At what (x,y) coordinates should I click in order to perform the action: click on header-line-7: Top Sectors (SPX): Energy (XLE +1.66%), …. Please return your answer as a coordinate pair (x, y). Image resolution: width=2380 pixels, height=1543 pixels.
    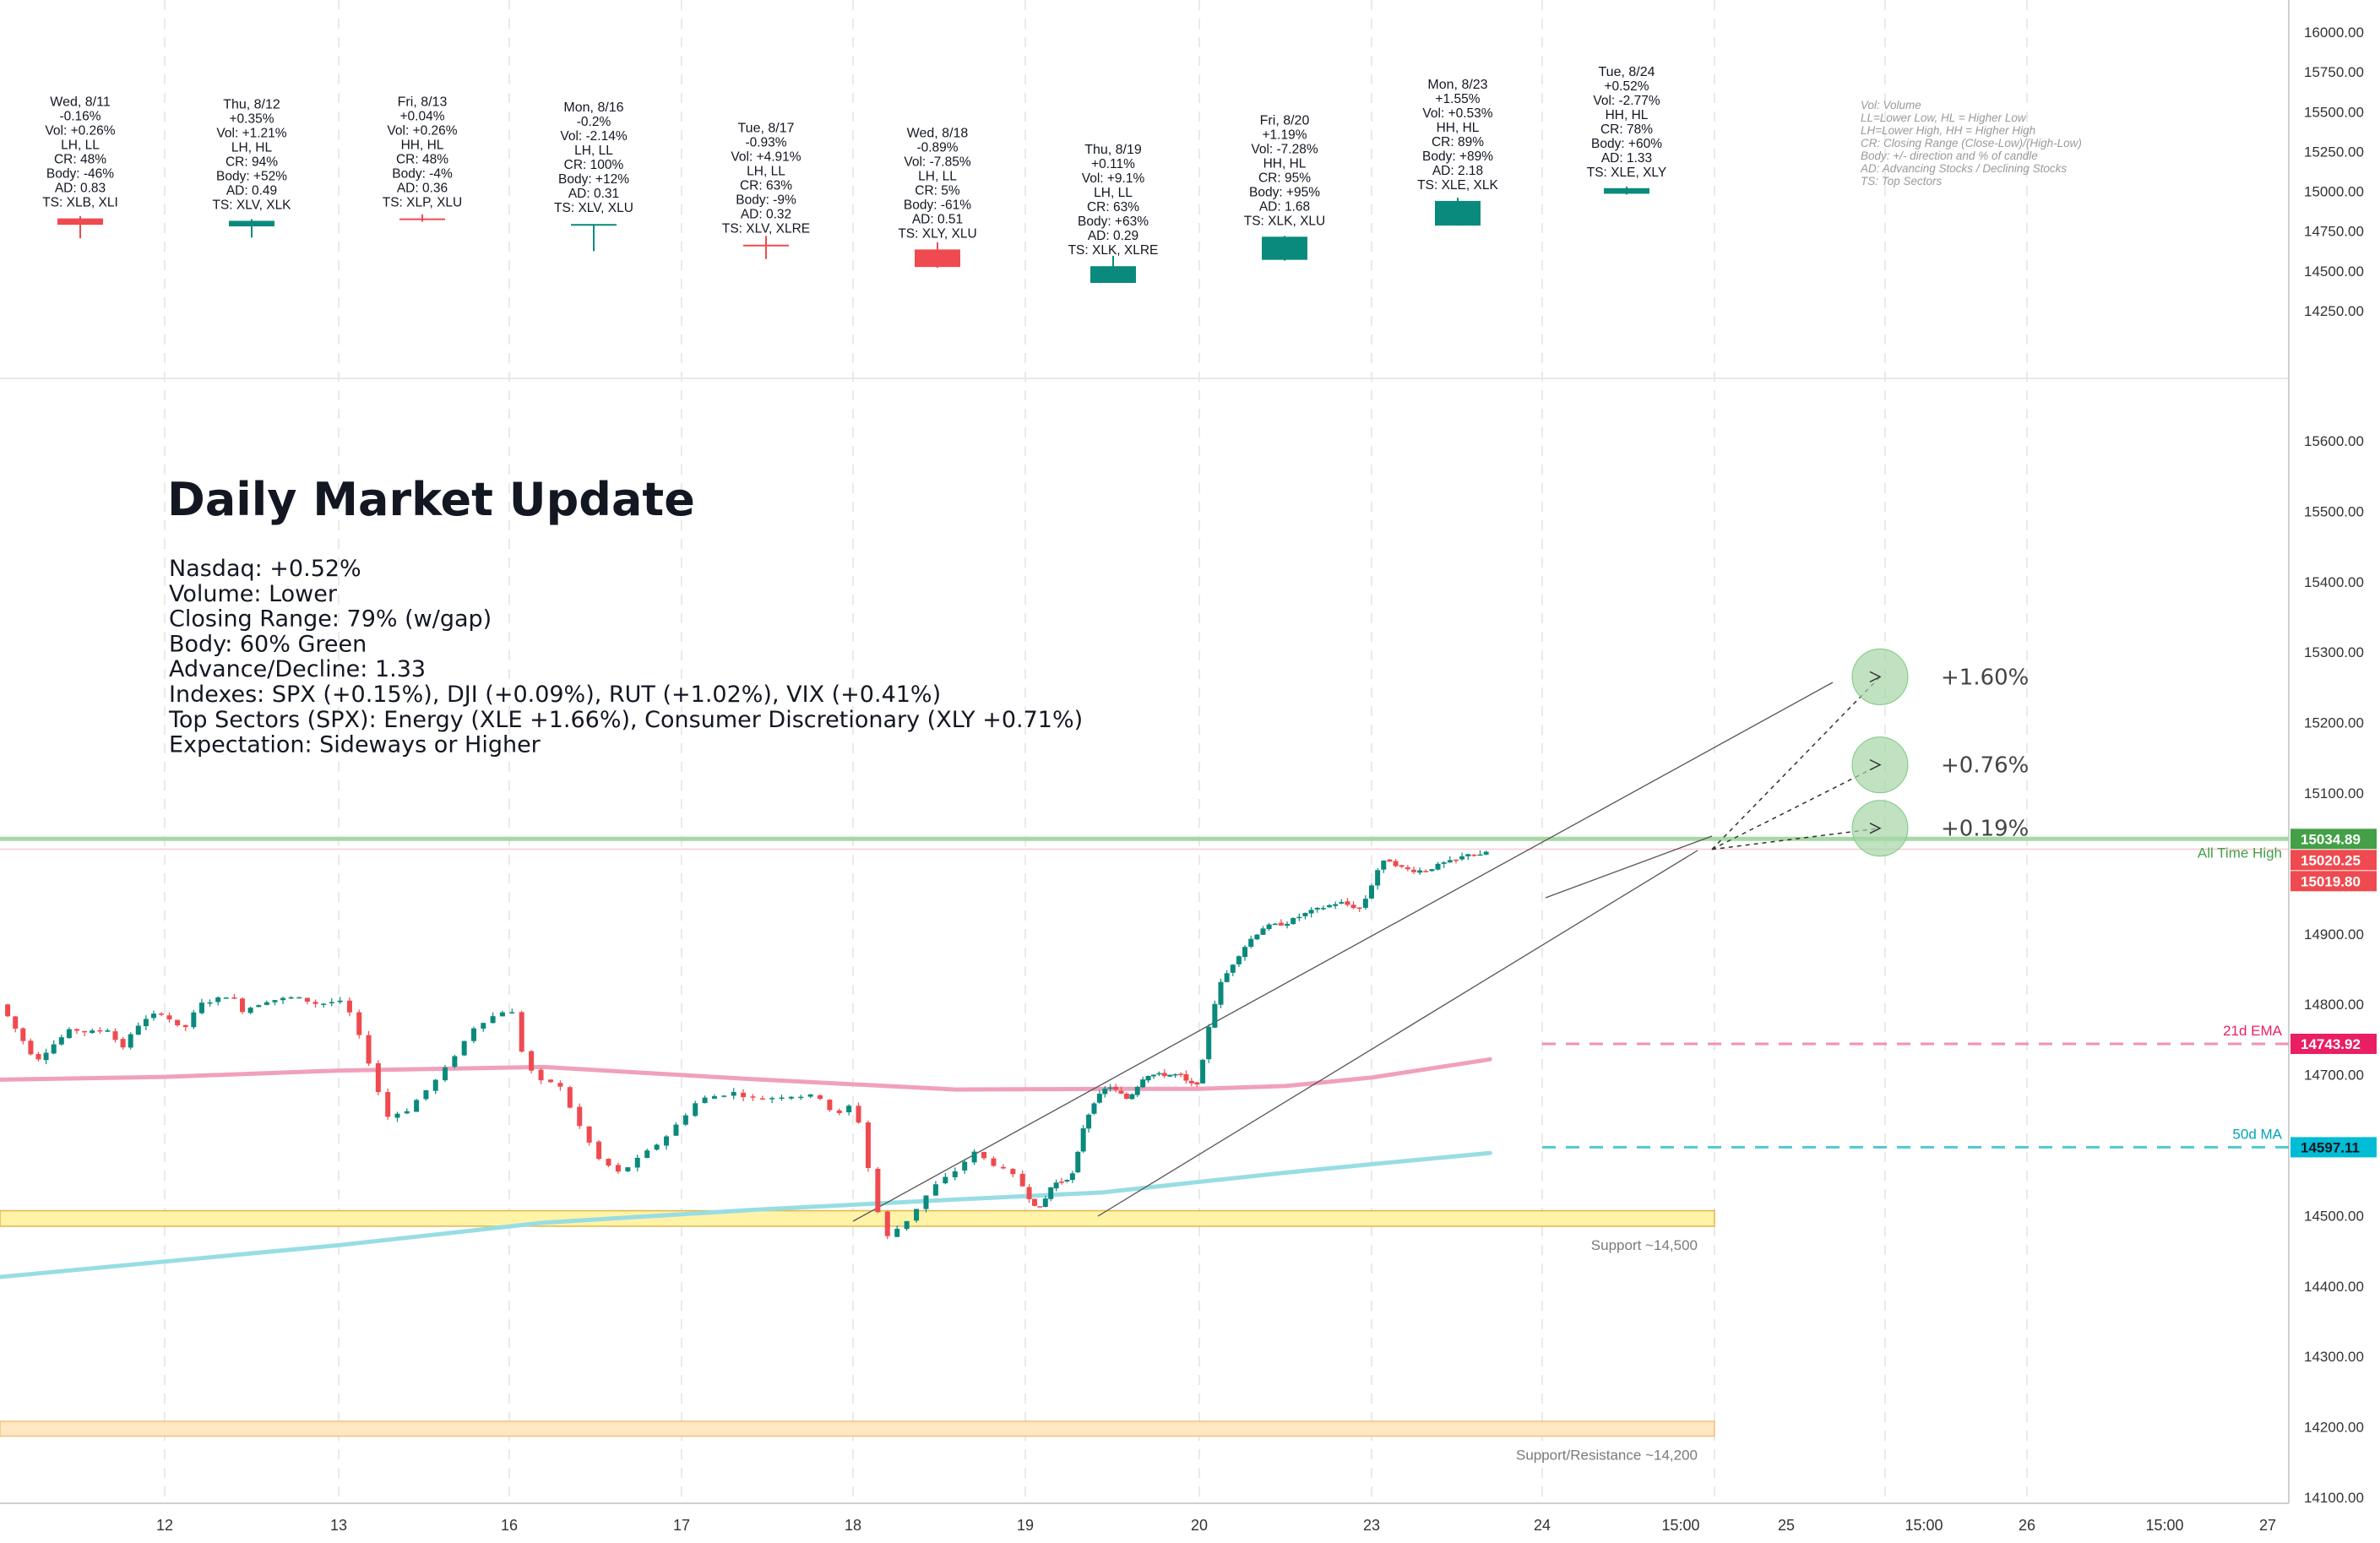
    Looking at the image, I should click on (625, 720).